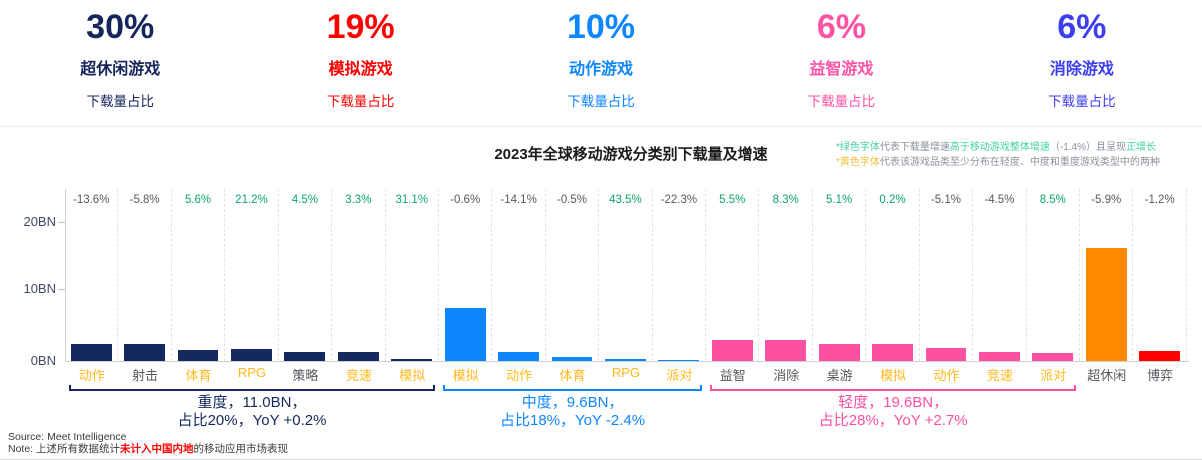  I want to click on bar-桌游, so click(839, 352).